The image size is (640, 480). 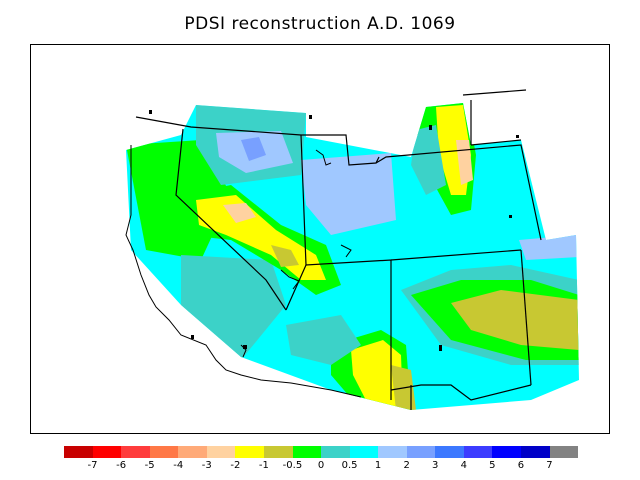 I want to click on legend-label: -4, so click(x=178, y=465).